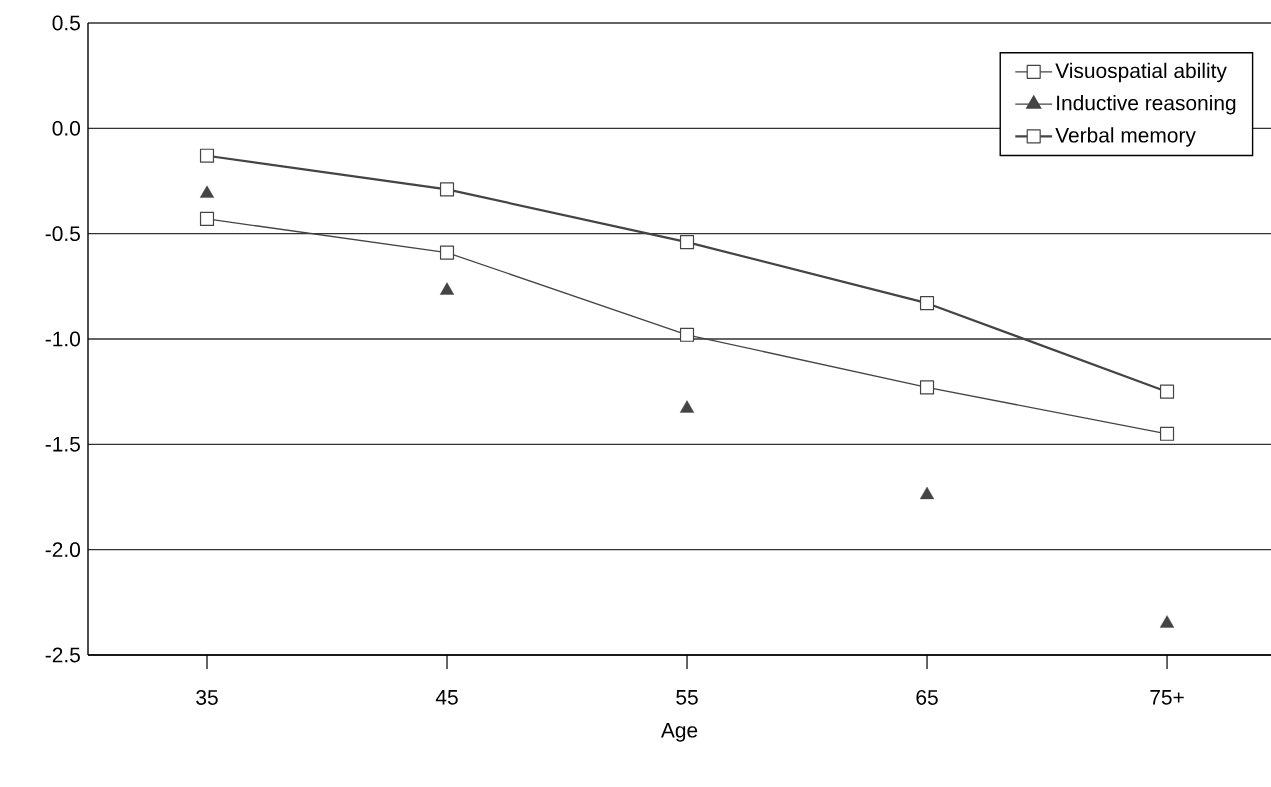 The width and height of the screenshot is (1271, 787). Describe the element at coordinates (62, 234) in the screenshot. I see `y-tick-label: -0.5` at that location.